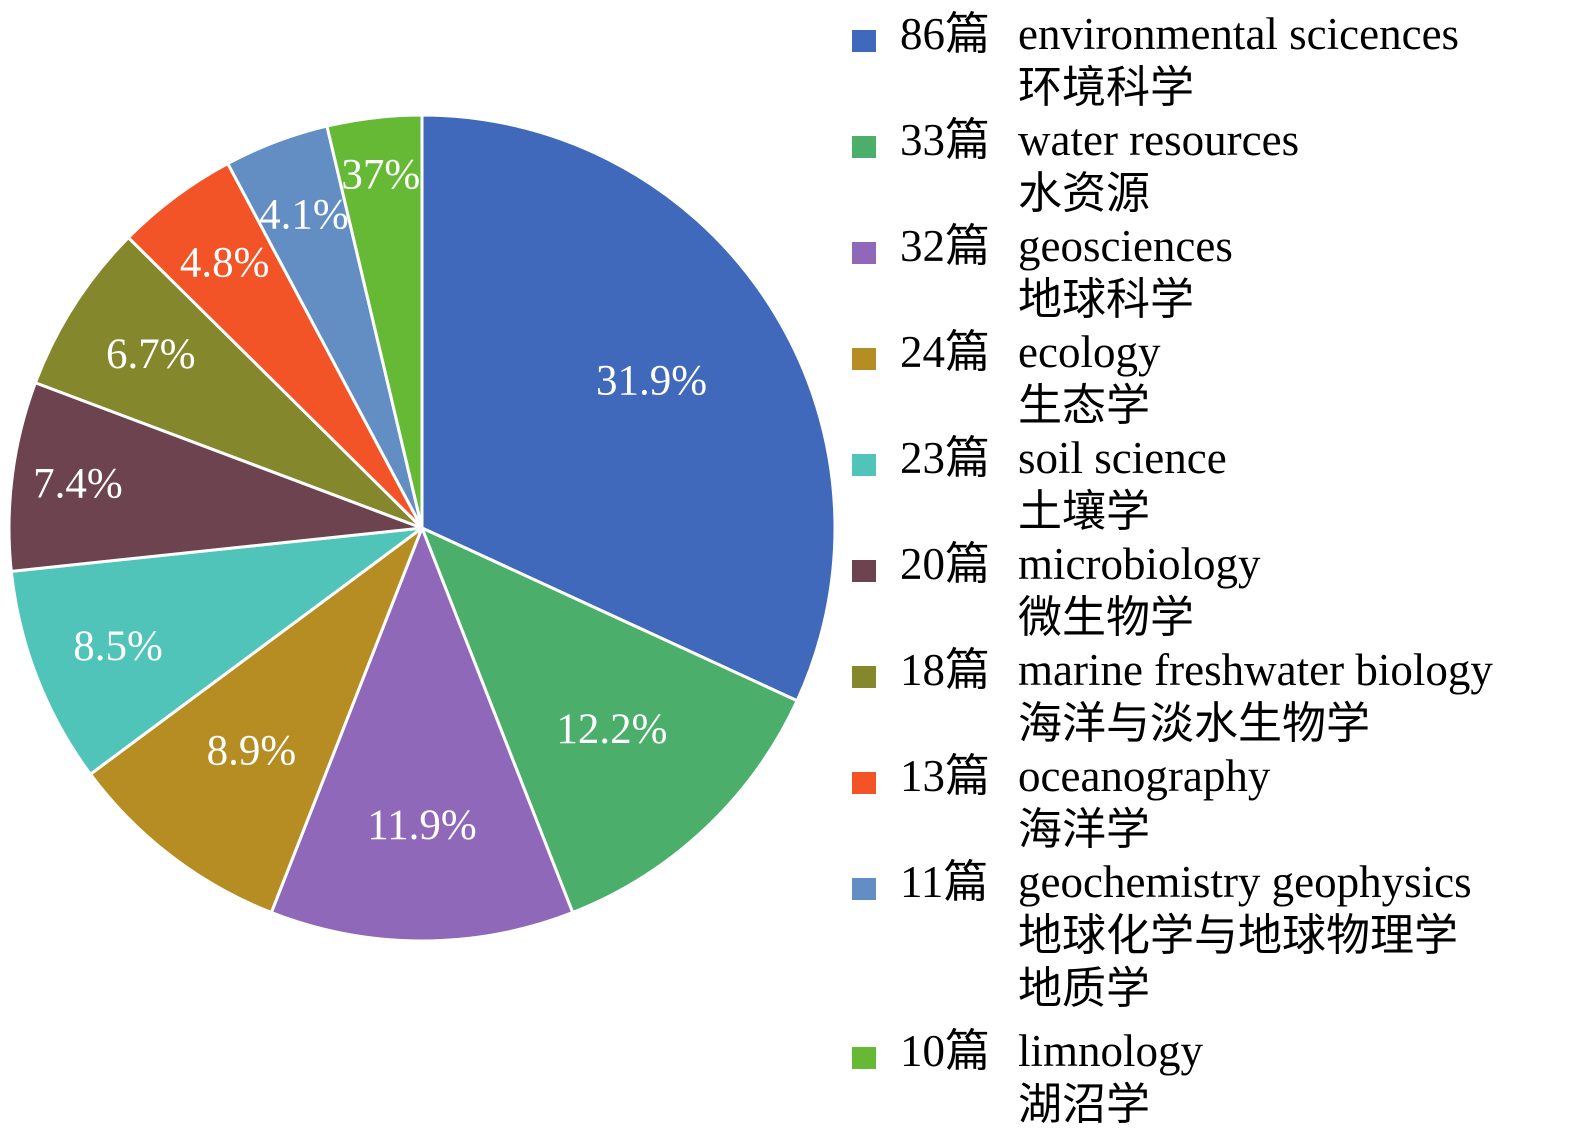  What do you see at coordinates (421, 825) in the screenshot?
I see `slice-label-geosciences: 11.9%` at bounding box center [421, 825].